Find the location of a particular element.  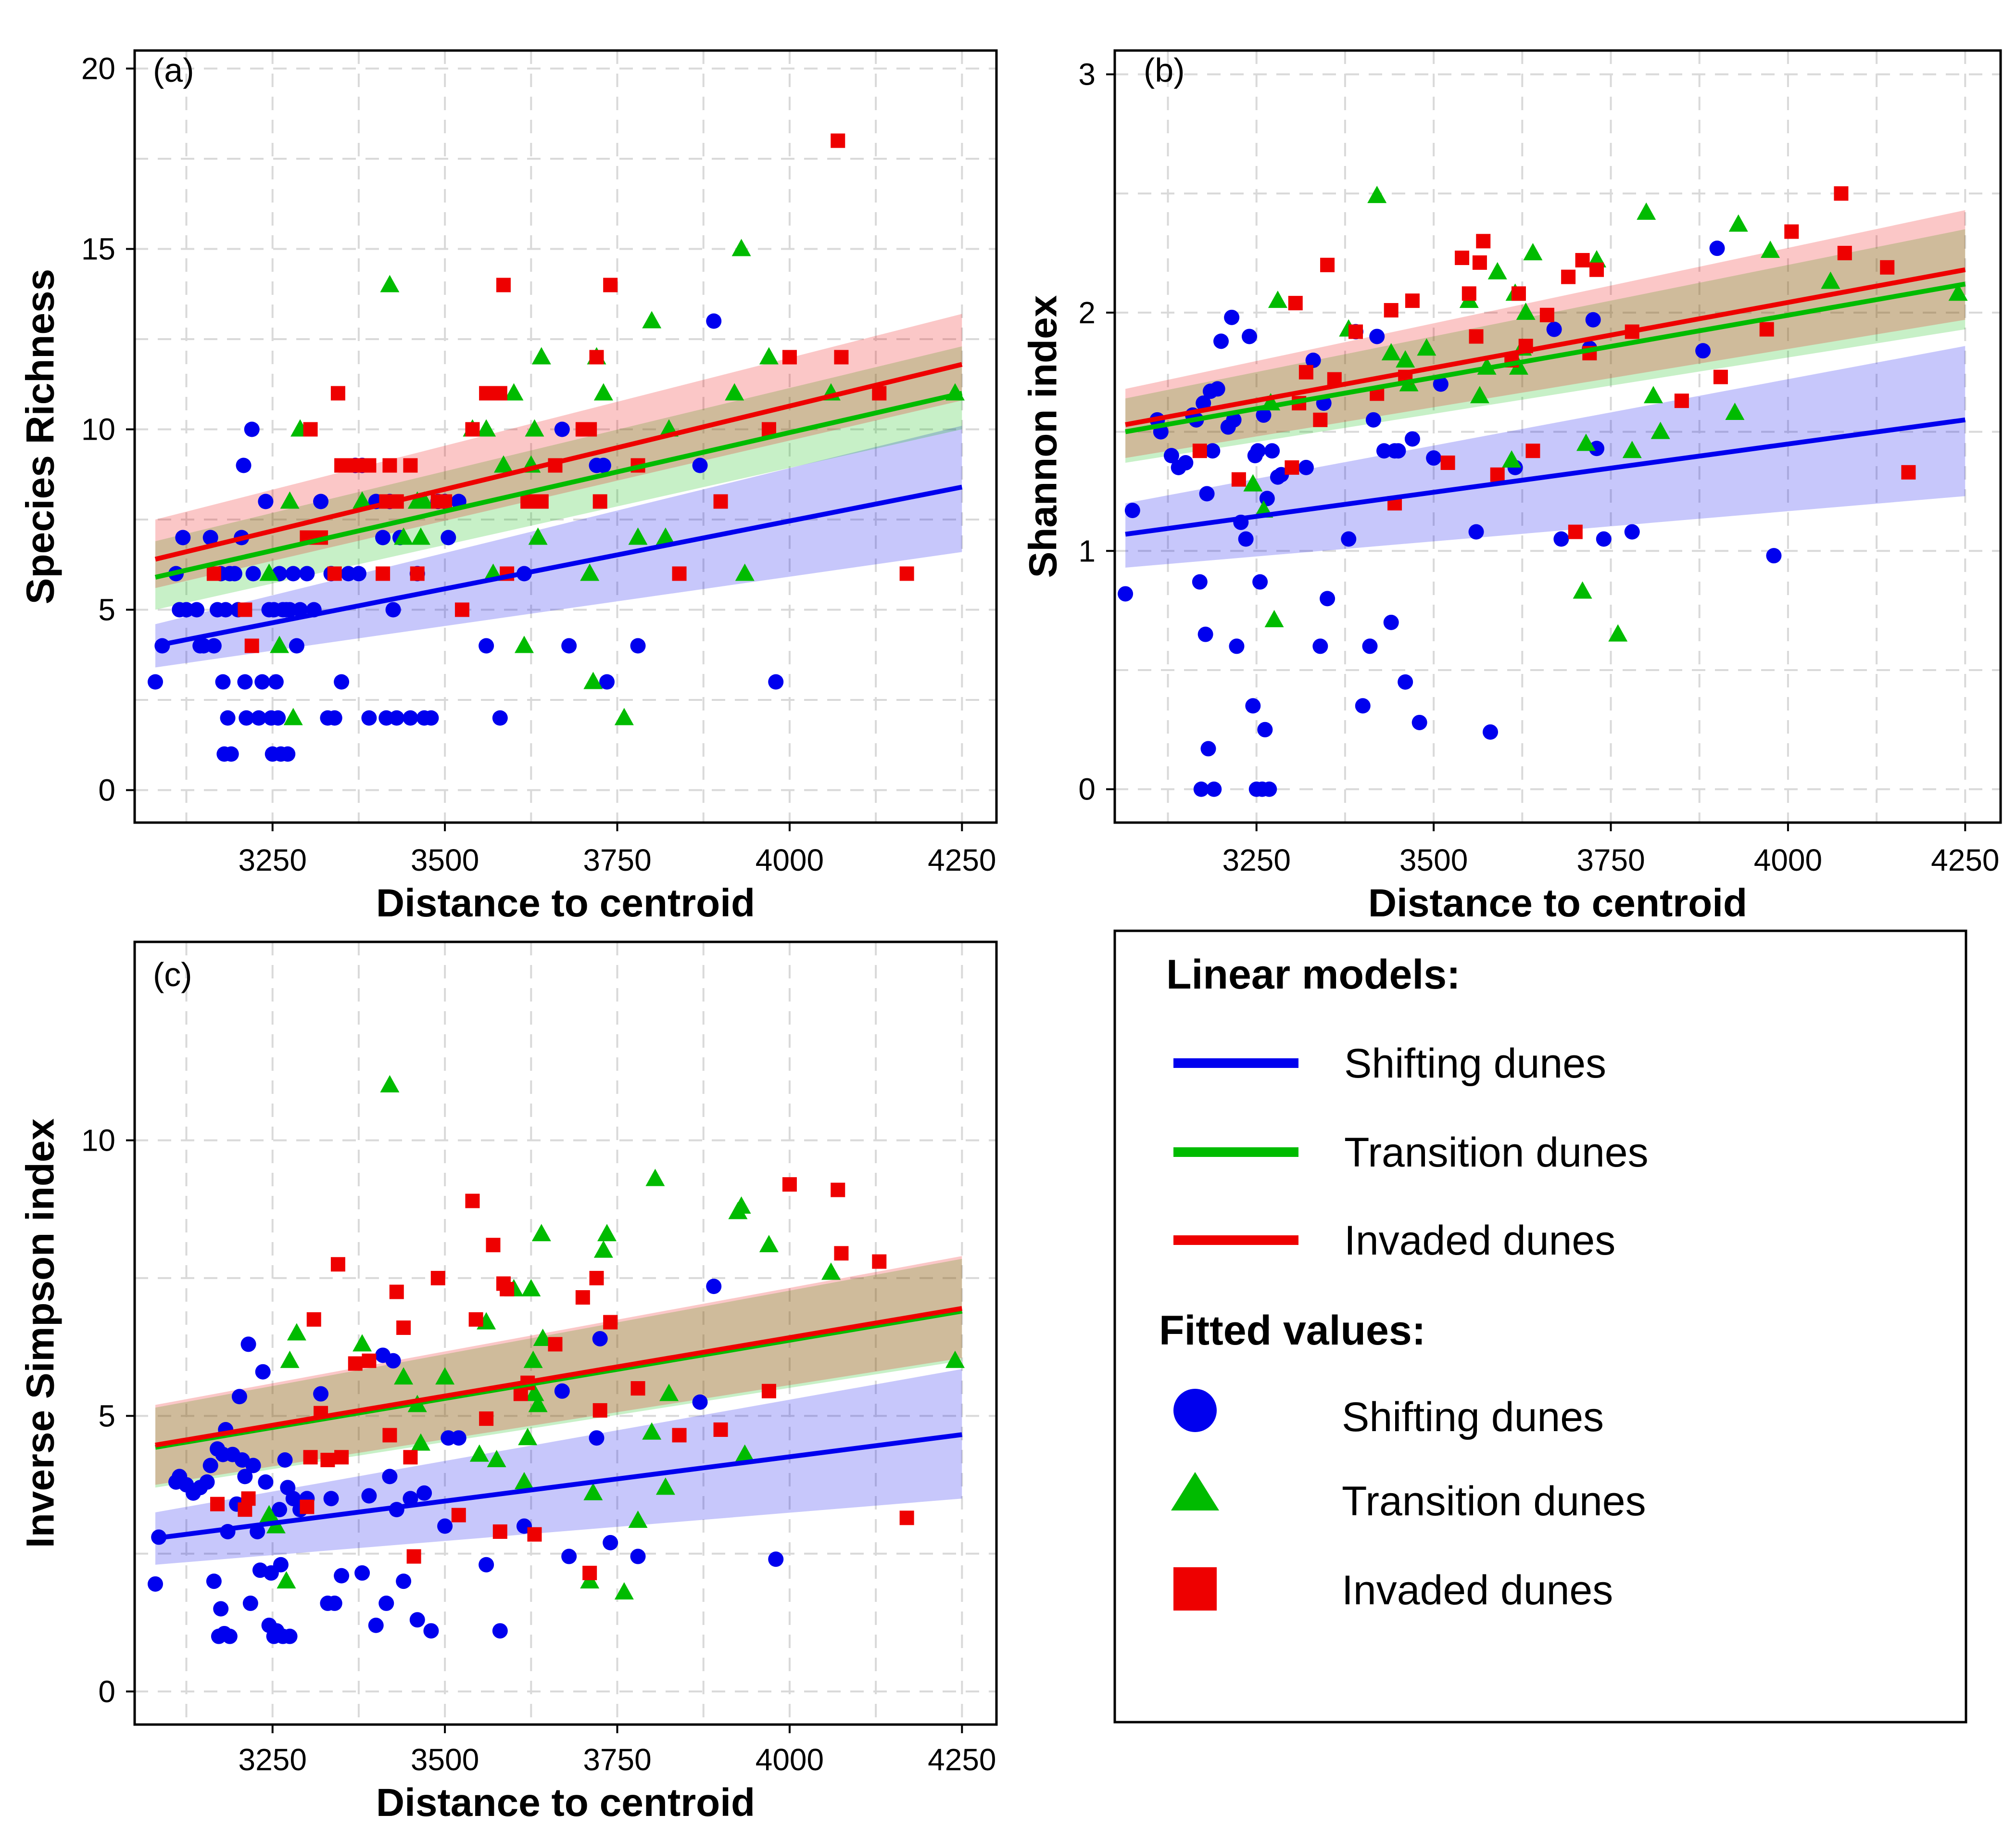

legend-marker-circle is located at coordinates (1195, 1410).